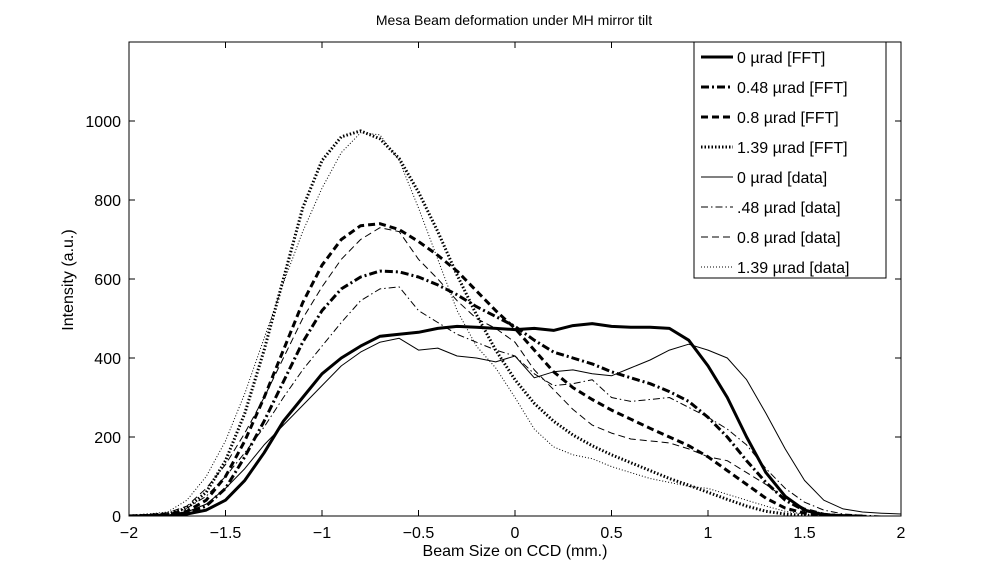 This screenshot has height=580, width=995. I want to click on x-tick-label: −2, so click(129, 533).